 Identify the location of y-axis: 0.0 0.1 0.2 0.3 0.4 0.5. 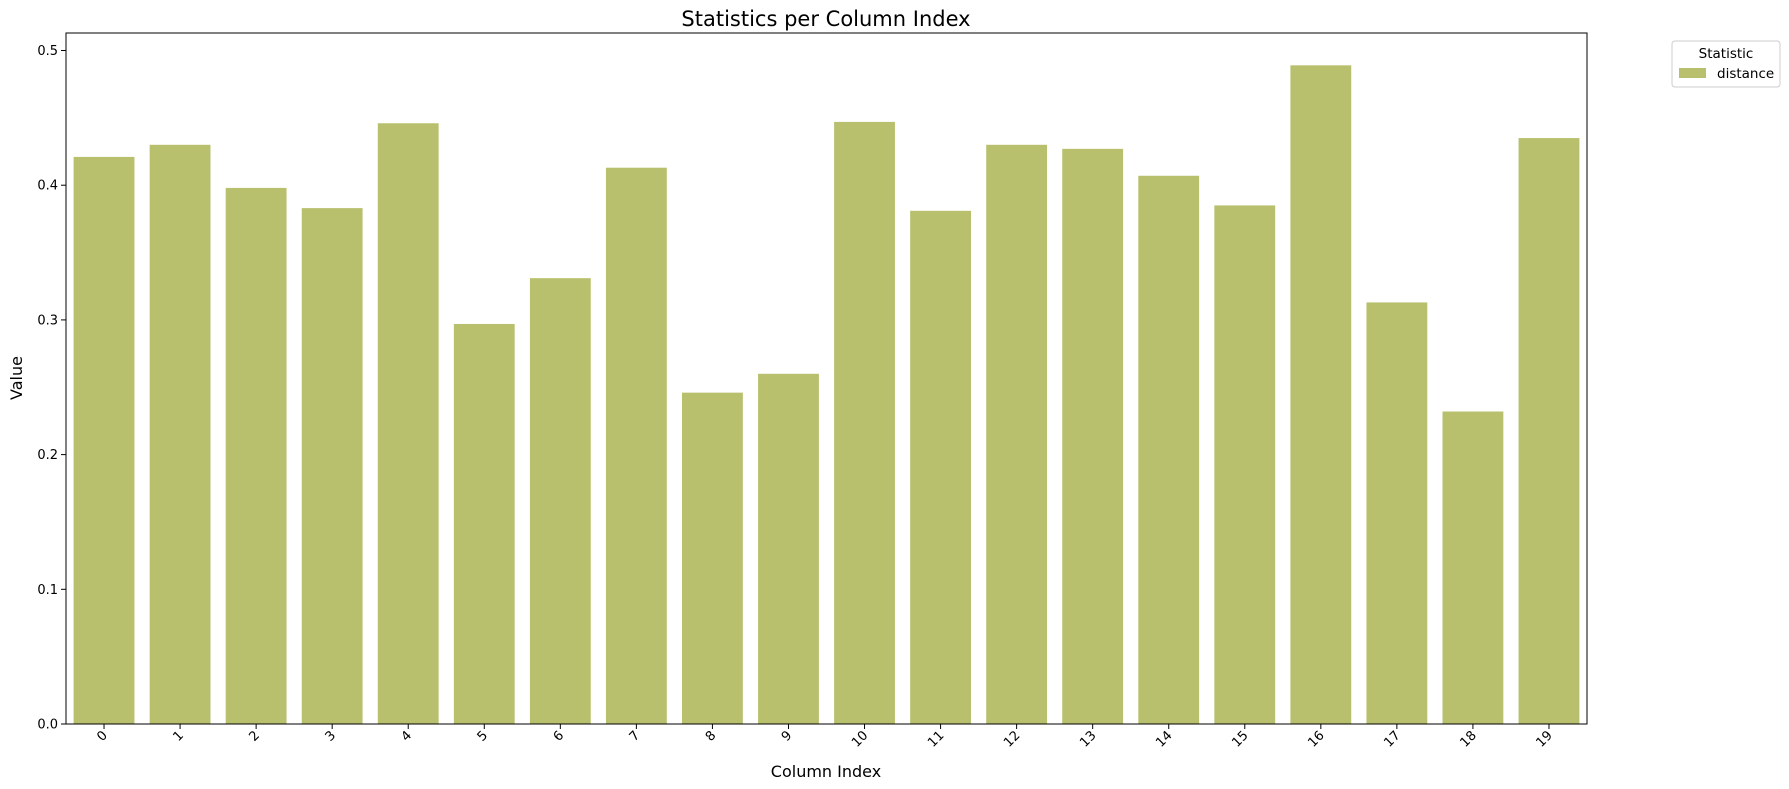
(51, 388).